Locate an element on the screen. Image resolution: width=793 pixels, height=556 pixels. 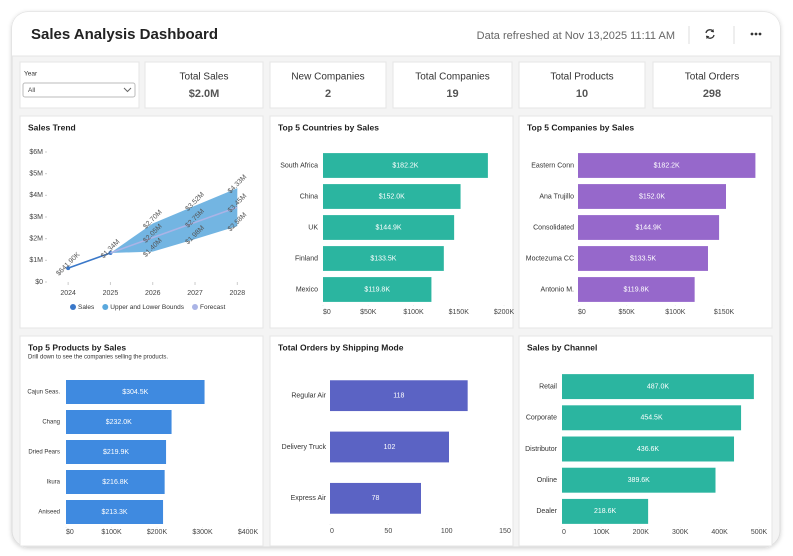
category-label: Chang is located at coordinates (51, 423).